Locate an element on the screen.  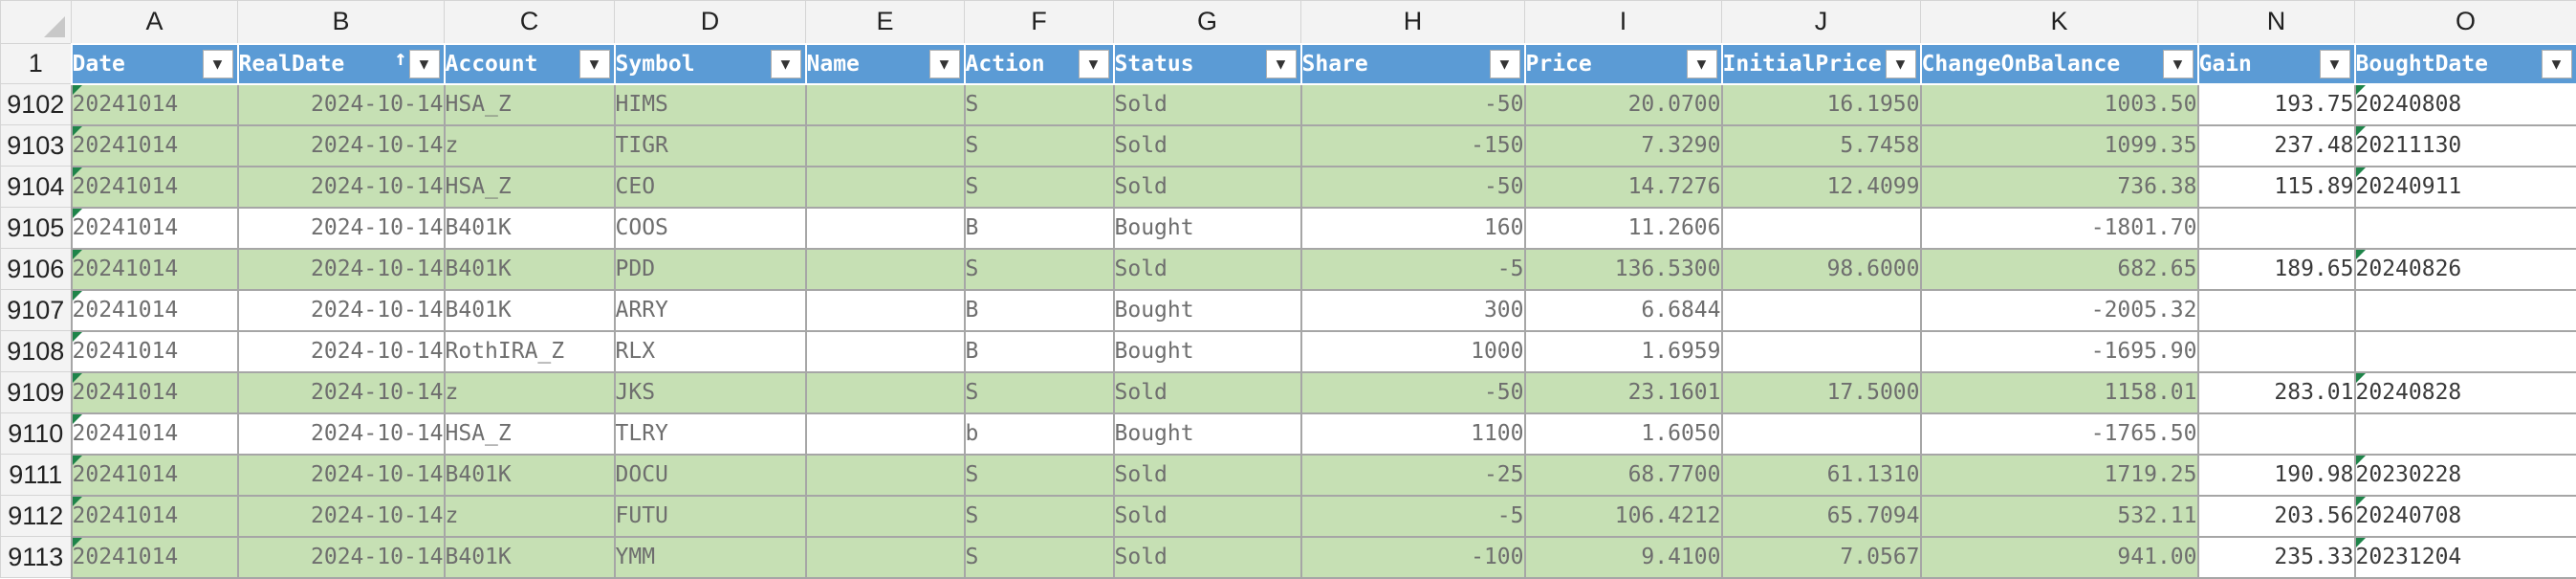
cell-symbol: HIMS is located at coordinates (710, 105).